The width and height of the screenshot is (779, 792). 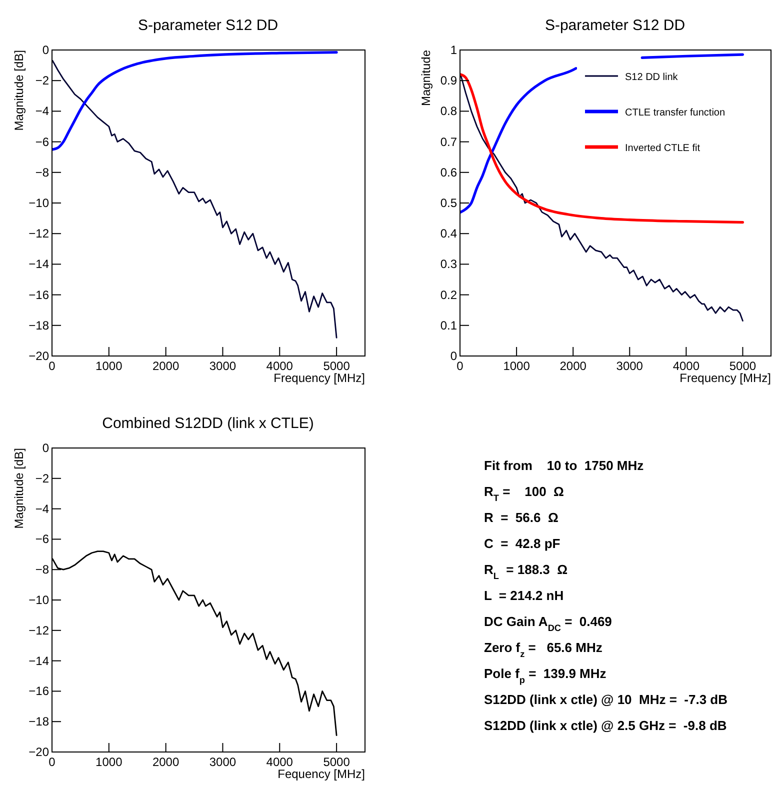 What do you see at coordinates (449, 203) in the screenshot?
I see `y-tick-label: 0.5` at bounding box center [449, 203].